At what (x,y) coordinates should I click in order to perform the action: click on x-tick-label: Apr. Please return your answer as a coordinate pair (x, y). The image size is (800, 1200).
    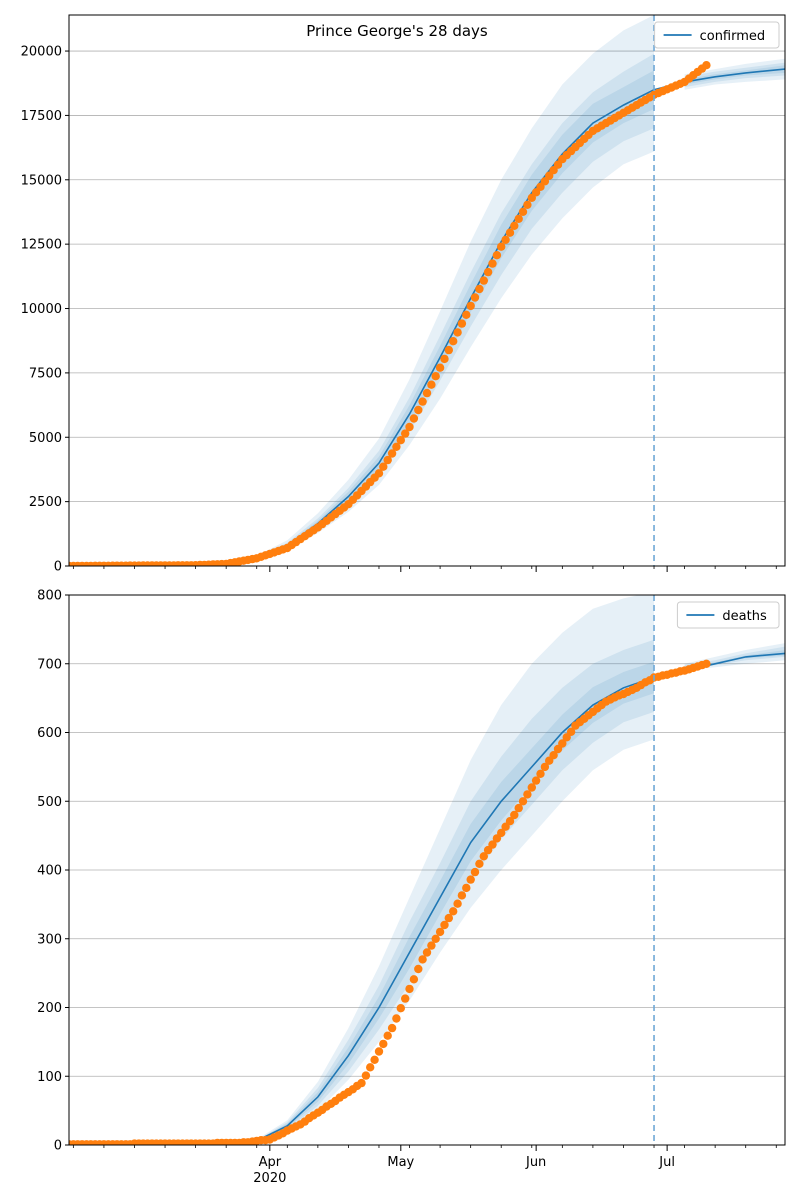
    Looking at the image, I should click on (270, 1162).